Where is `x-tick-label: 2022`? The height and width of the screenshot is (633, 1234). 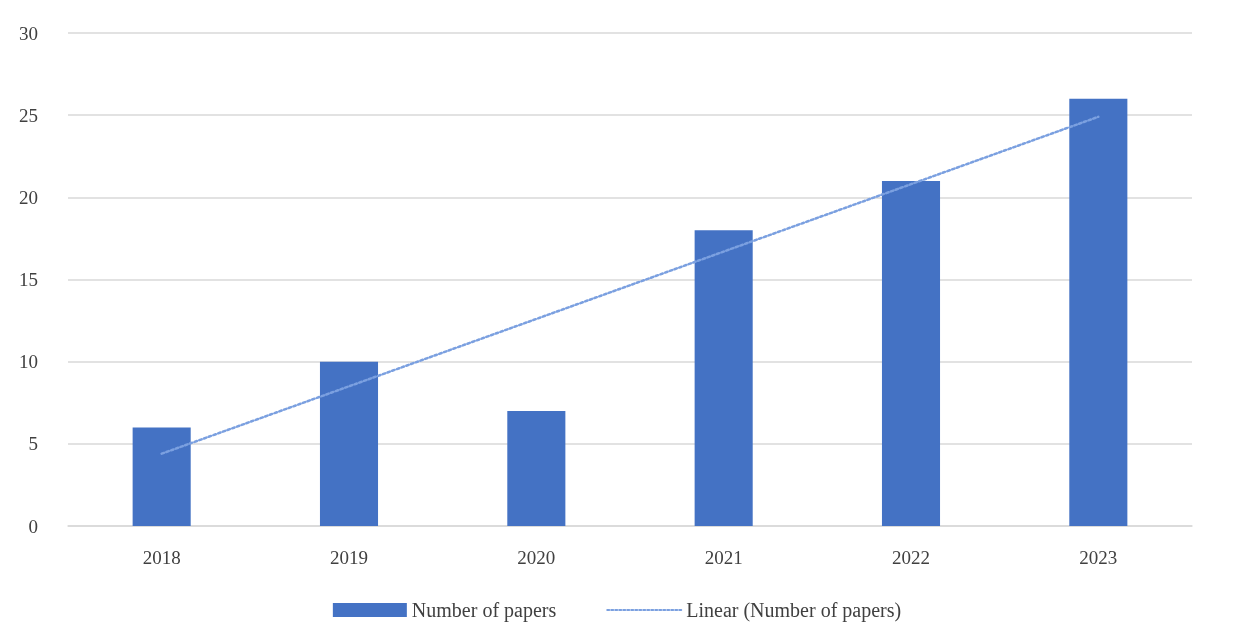
x-tick-label: 2022 is located at coordinates (911, 557).